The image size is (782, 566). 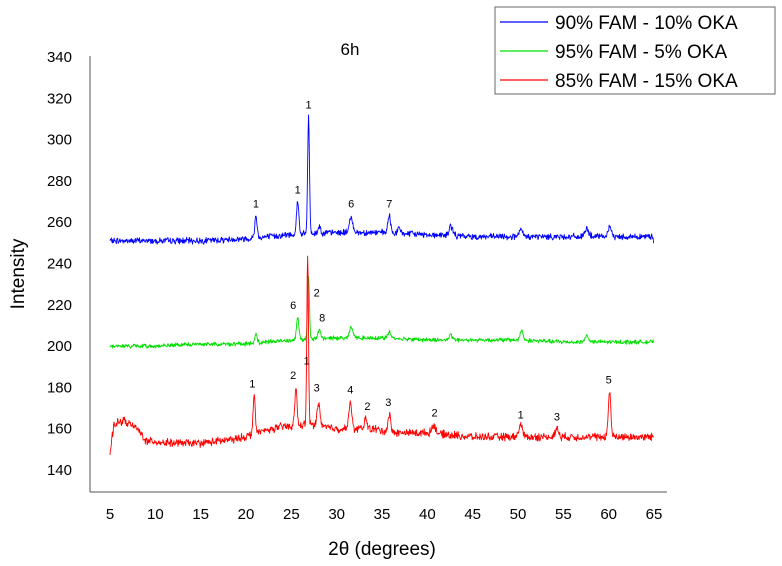 I want to click on y-tick-label: 320, so click(x=59, y=98).